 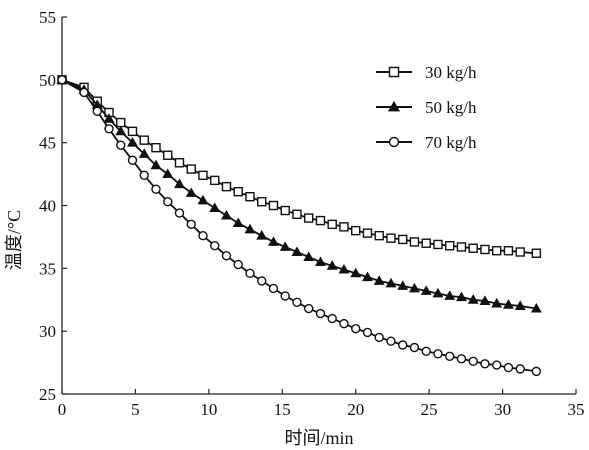 I want to click on legend-item: 70 kg/h, so click(x=426, y=142).